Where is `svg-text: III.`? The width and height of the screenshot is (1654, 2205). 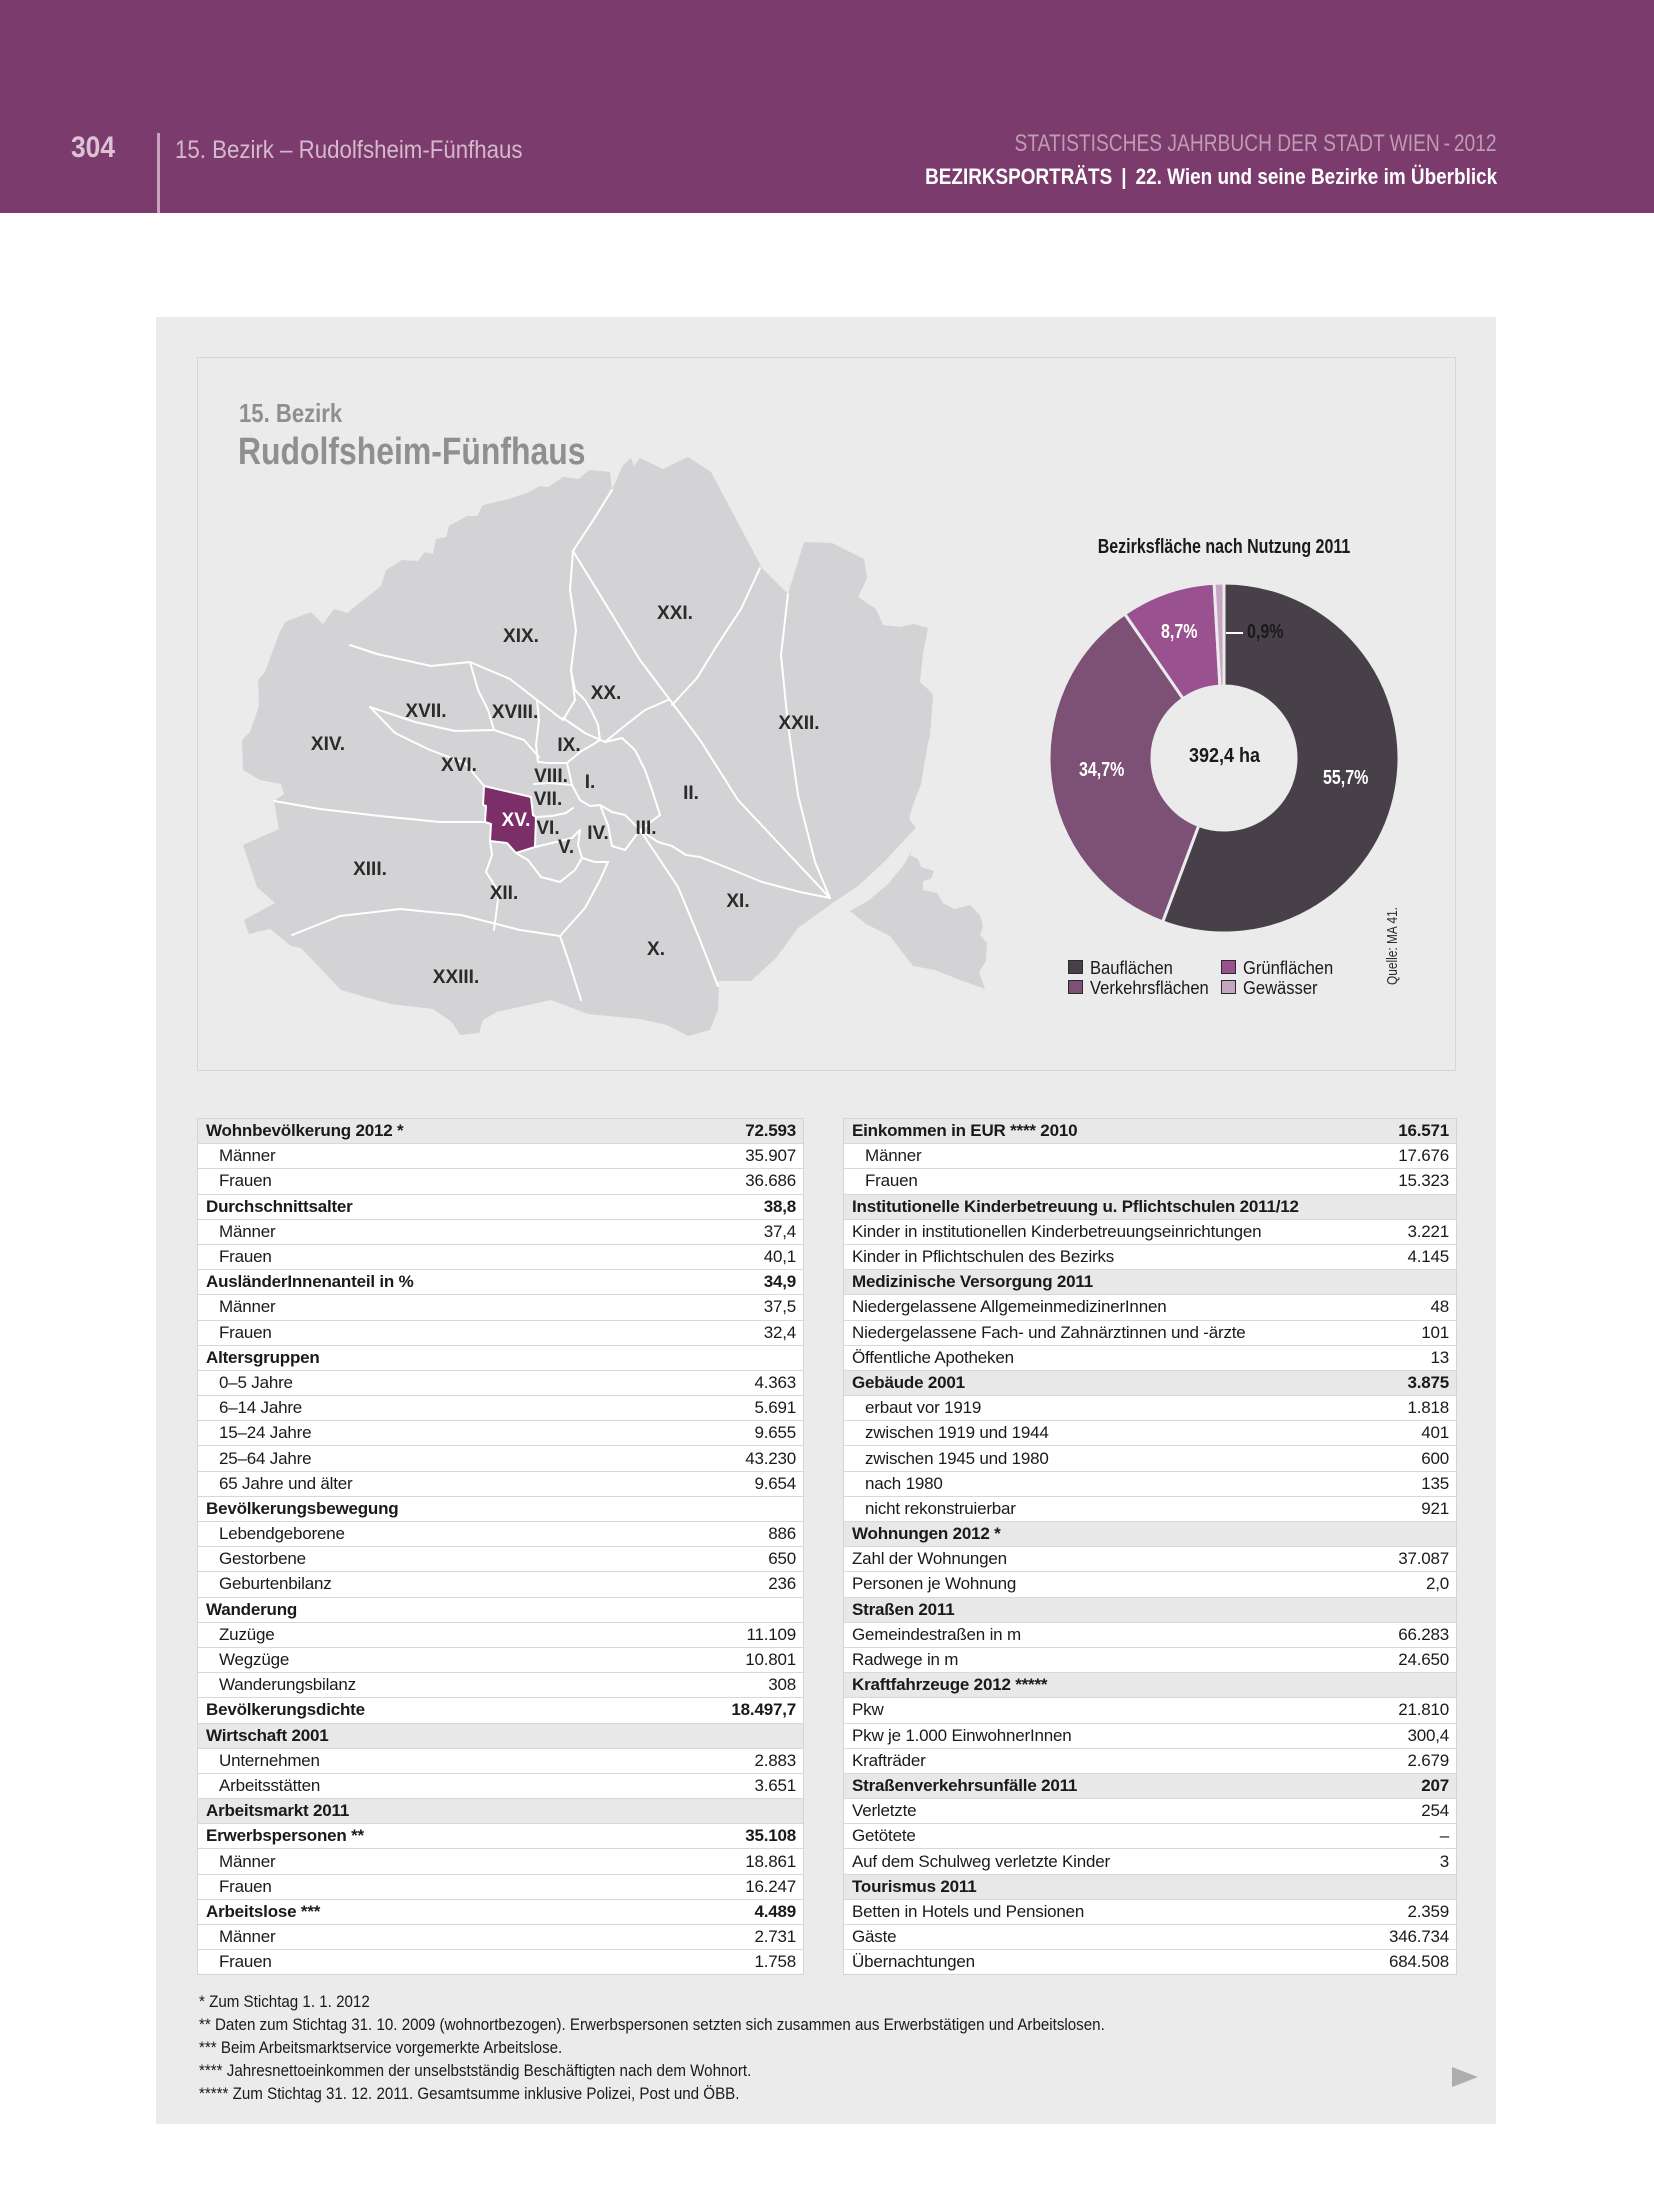 svg-text: III. is located at coordinates (645, 828).